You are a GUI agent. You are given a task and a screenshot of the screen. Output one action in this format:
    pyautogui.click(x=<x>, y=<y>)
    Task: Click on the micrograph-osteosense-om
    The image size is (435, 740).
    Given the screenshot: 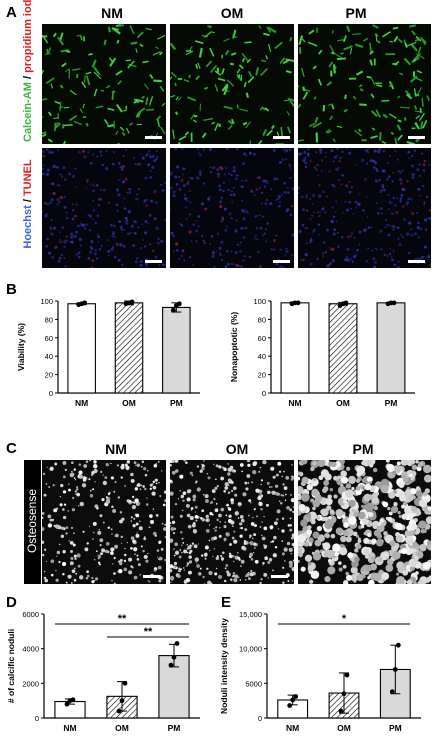 What is the action you would take?
    pyautogui.click(x=232, y=522)
    